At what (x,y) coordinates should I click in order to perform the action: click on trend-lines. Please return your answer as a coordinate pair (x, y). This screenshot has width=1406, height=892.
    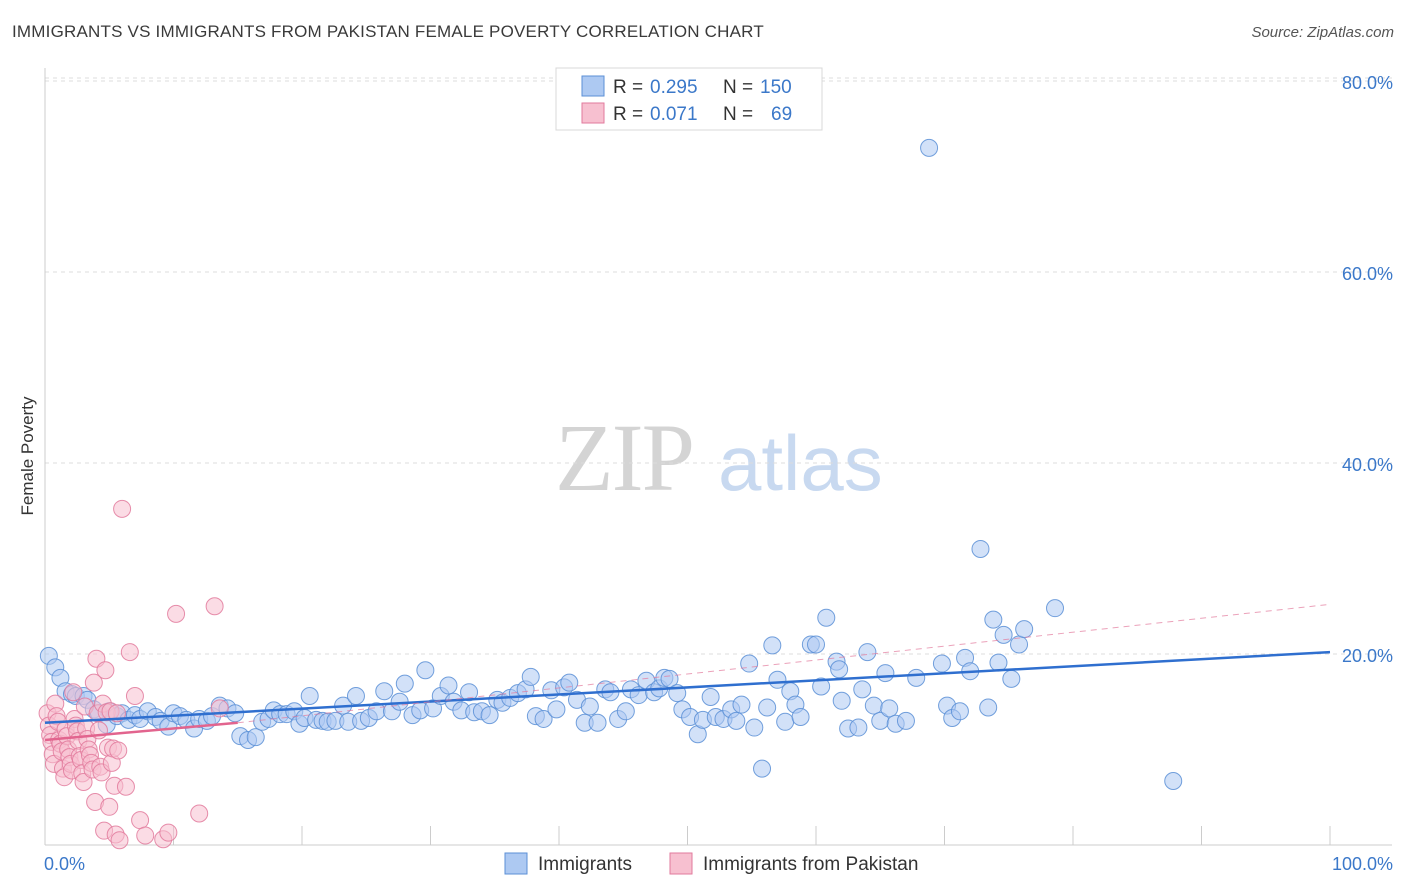
    Looking at the image, I should click on (687, 672).